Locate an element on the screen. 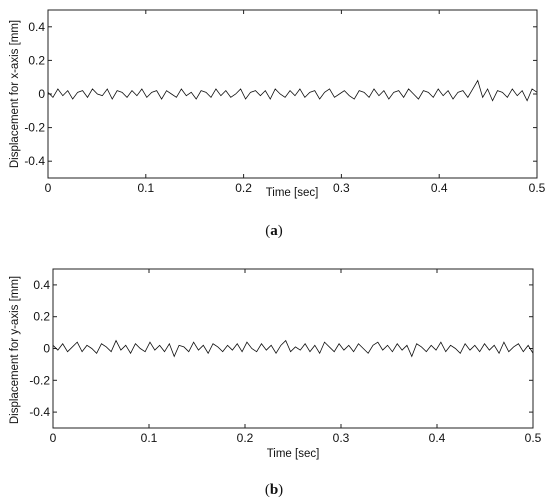  caption-b: (b) is located at coordinates (274, 490).